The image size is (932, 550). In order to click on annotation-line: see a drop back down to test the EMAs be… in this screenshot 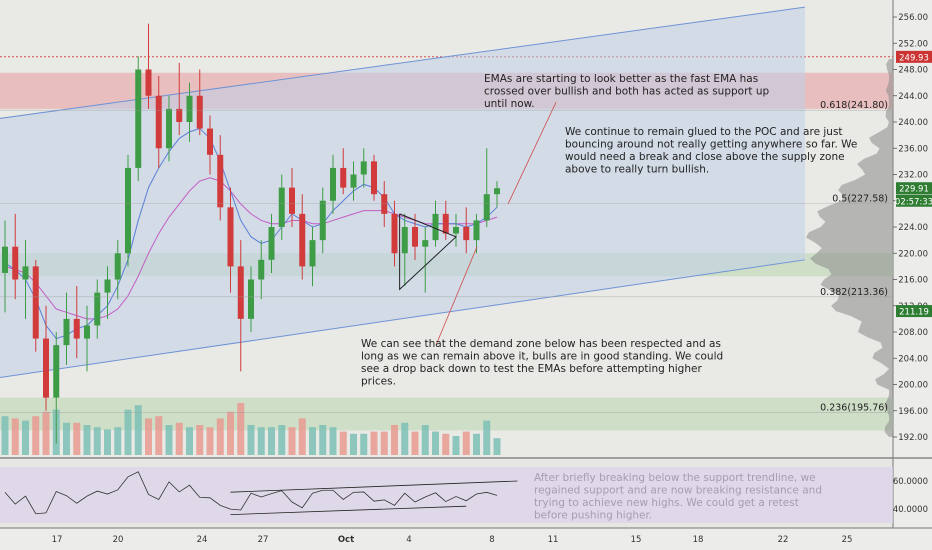, I will do `click(531, 369)`.